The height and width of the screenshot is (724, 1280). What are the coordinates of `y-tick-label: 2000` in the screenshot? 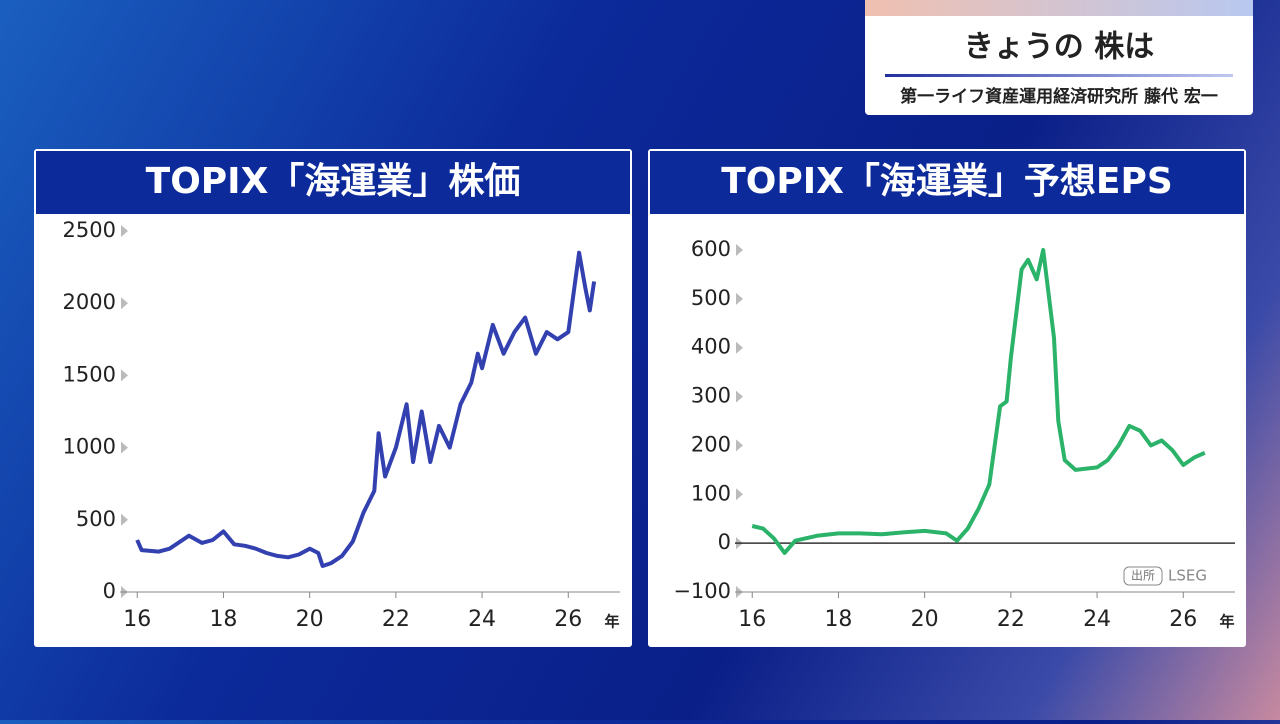 It's located at (89, 302).